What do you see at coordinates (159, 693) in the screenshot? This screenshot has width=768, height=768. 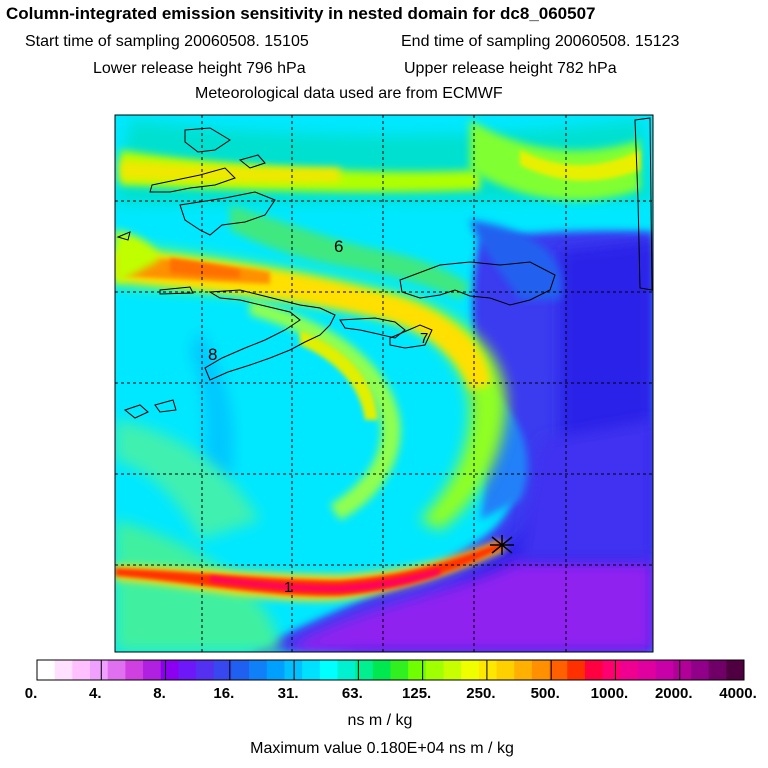 I see `colorbar-tick-label: 8.` at bounding box center [159, 693].